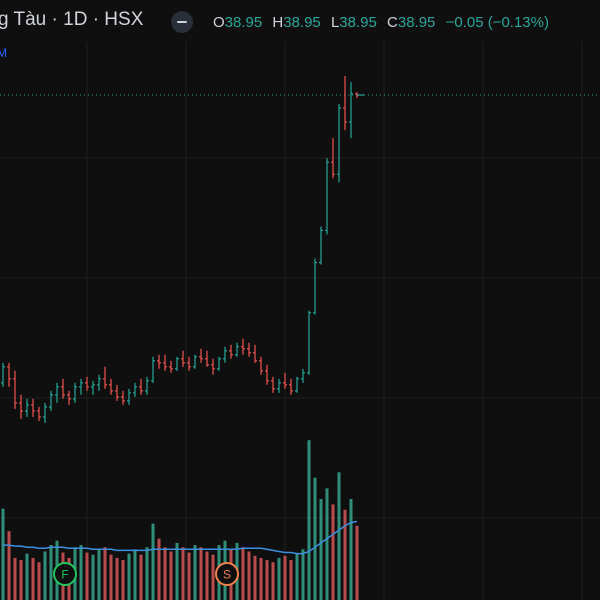 This screenshot has height=600, width=600. I want to click on symbol-title: g Tàu · 1D · HSX, so click(72, 19).